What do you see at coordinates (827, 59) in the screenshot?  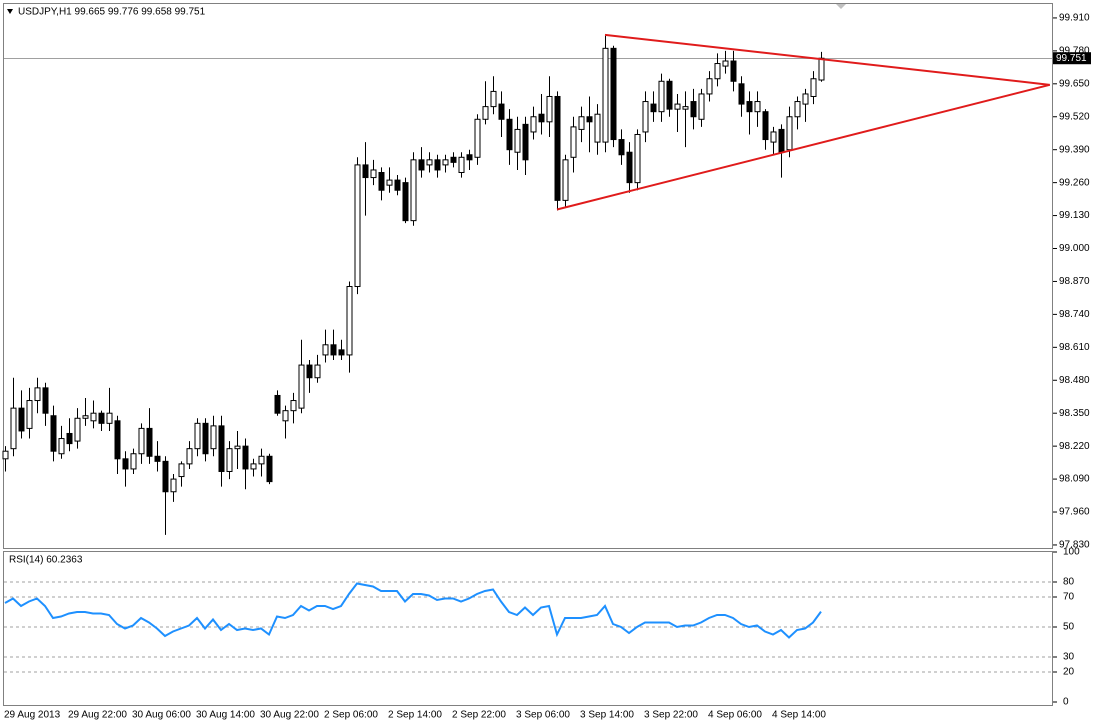 I see `trendline` at bounding box center [827, 59].